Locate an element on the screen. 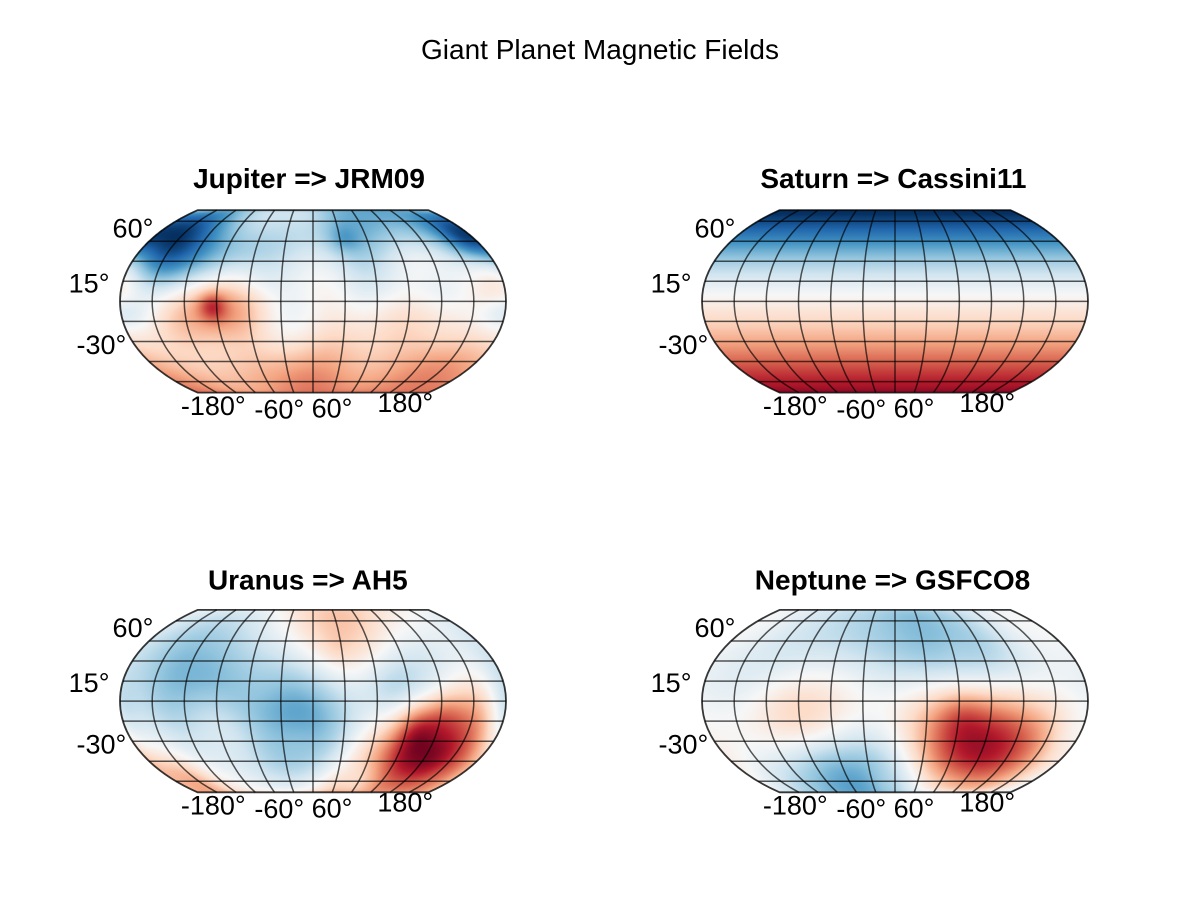  svg-text: Uranus => AH5 is located at coordinates (308, 580).